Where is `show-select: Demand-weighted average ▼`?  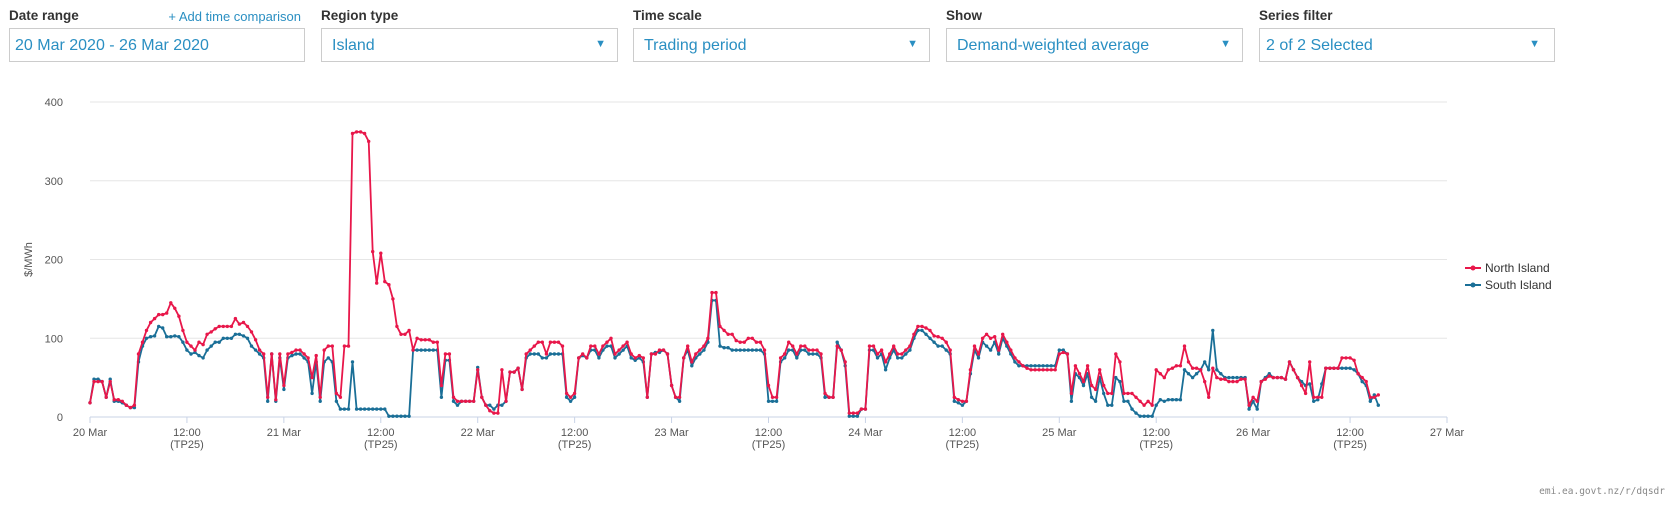
show-select: Demand-weighted average ▼ is located at coordinates (1094, 45).